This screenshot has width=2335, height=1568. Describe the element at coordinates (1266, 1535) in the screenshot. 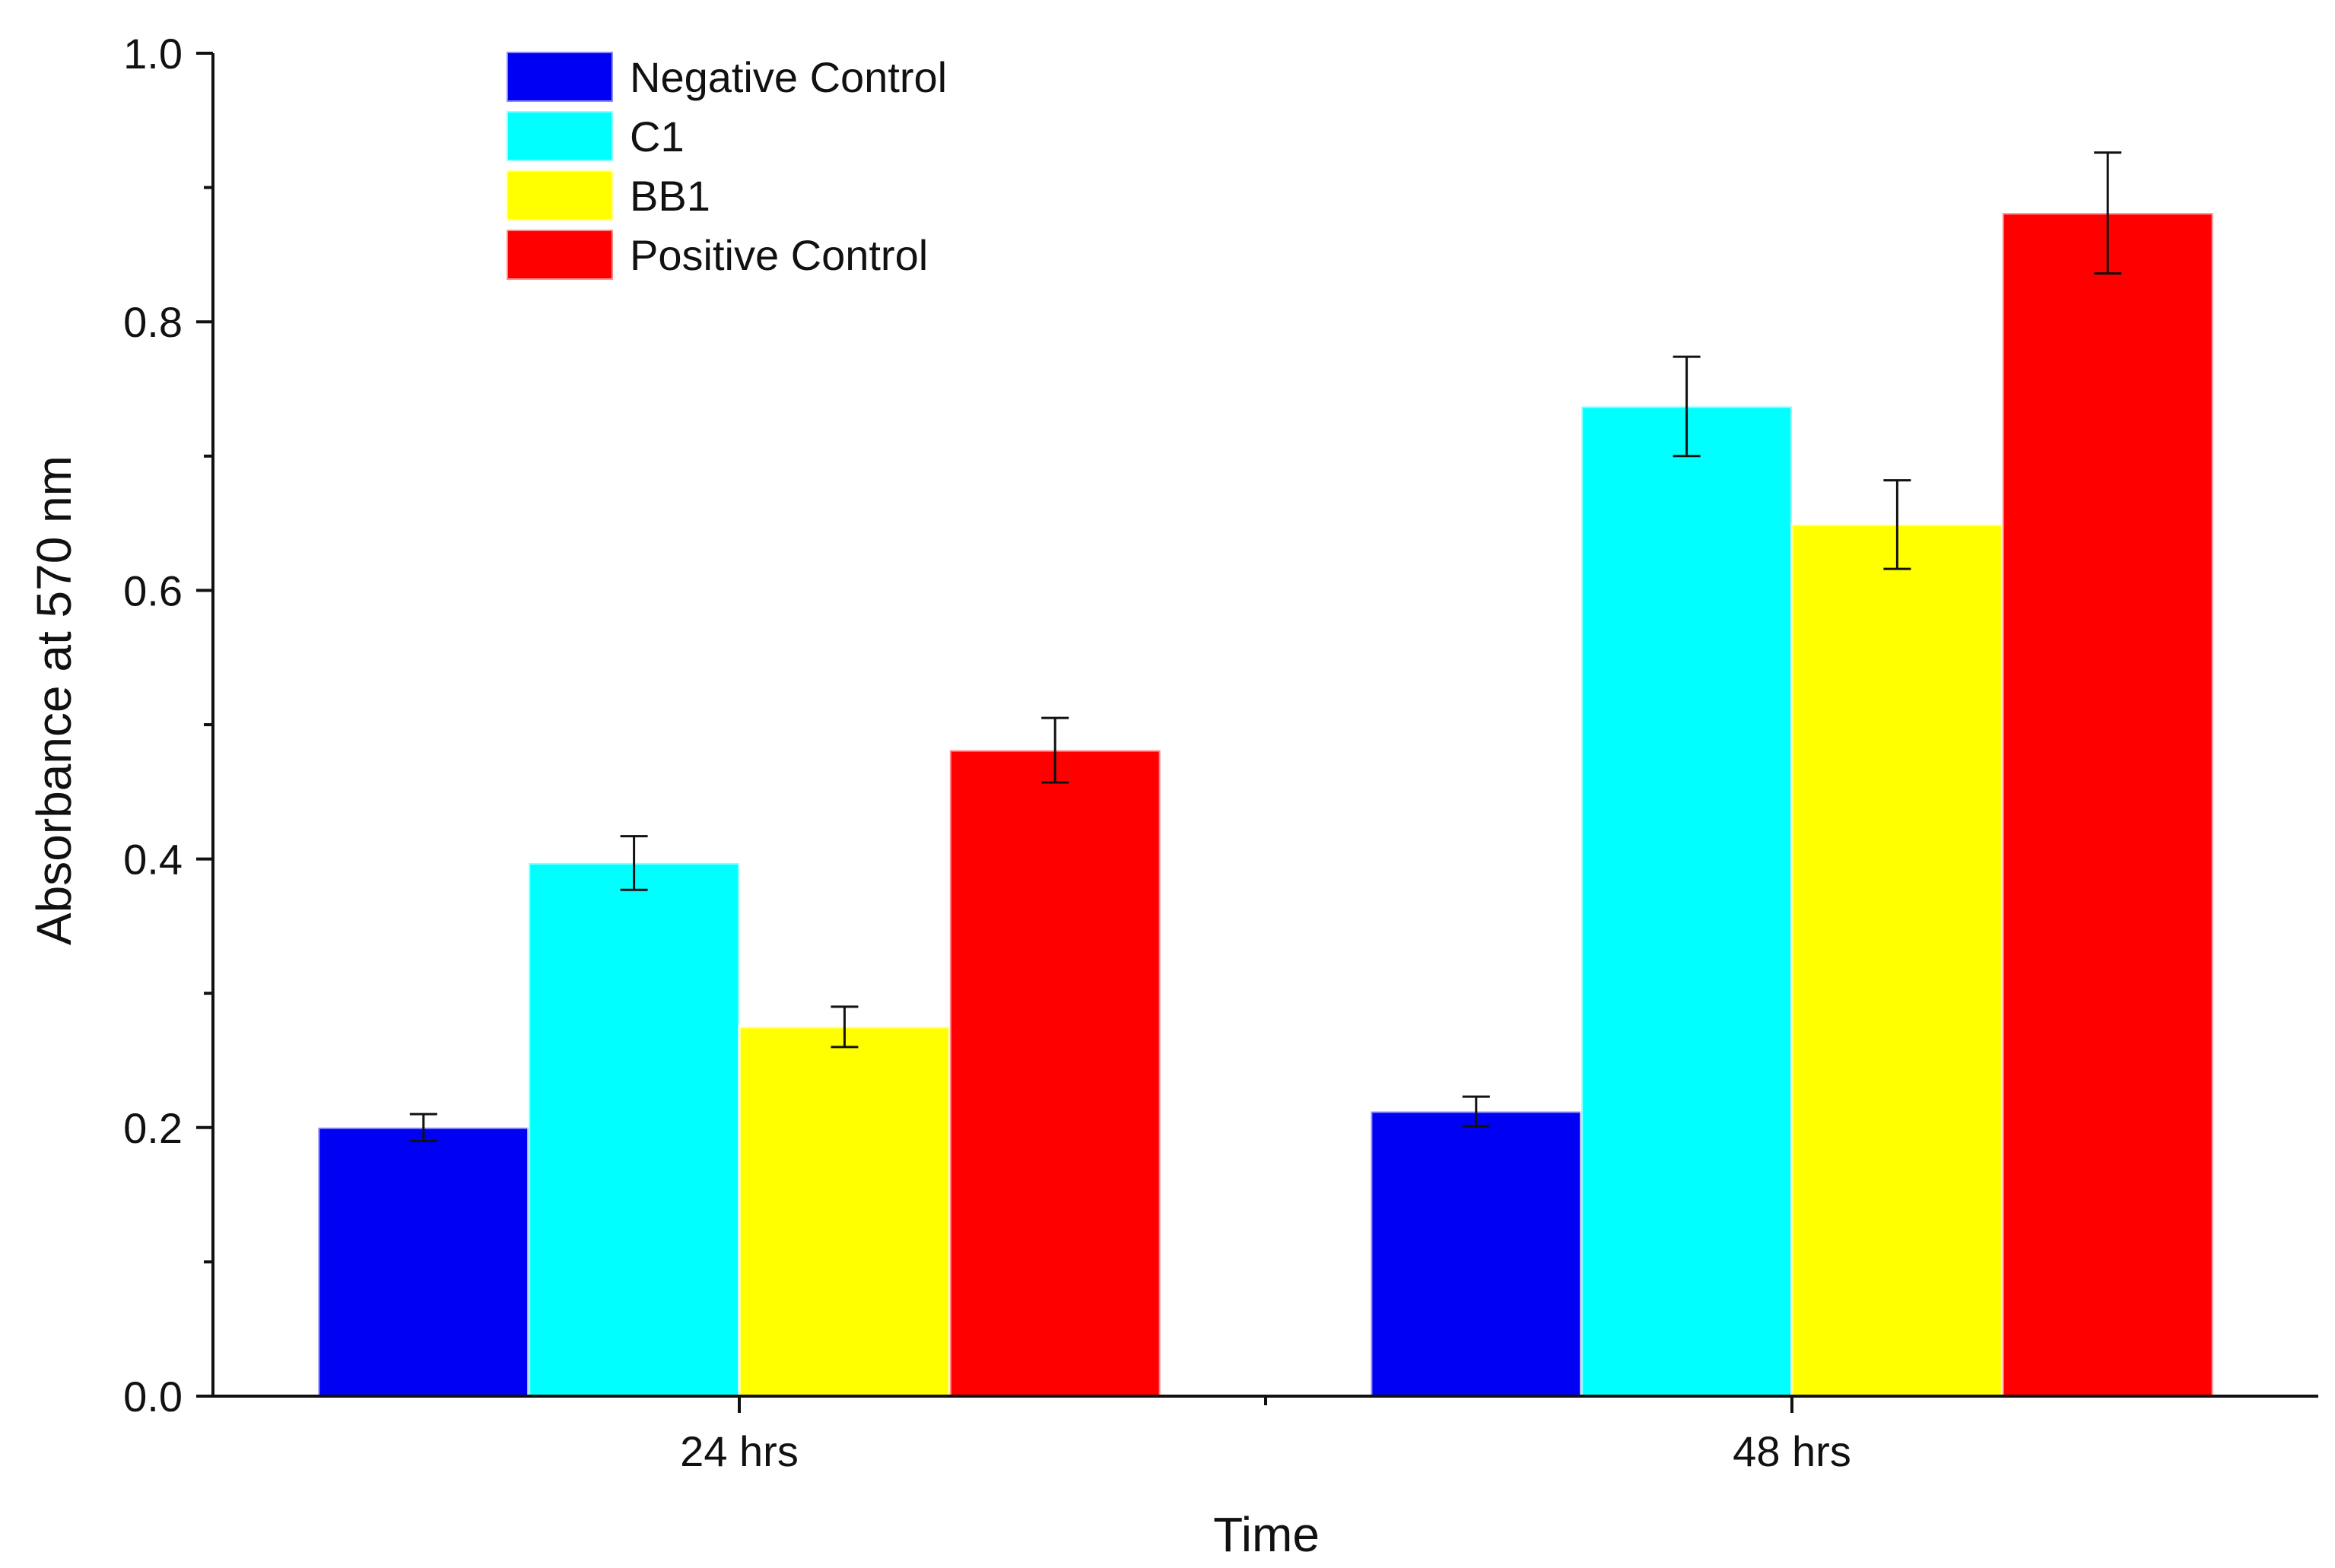

I see `x-axis-title: Time` at that location.